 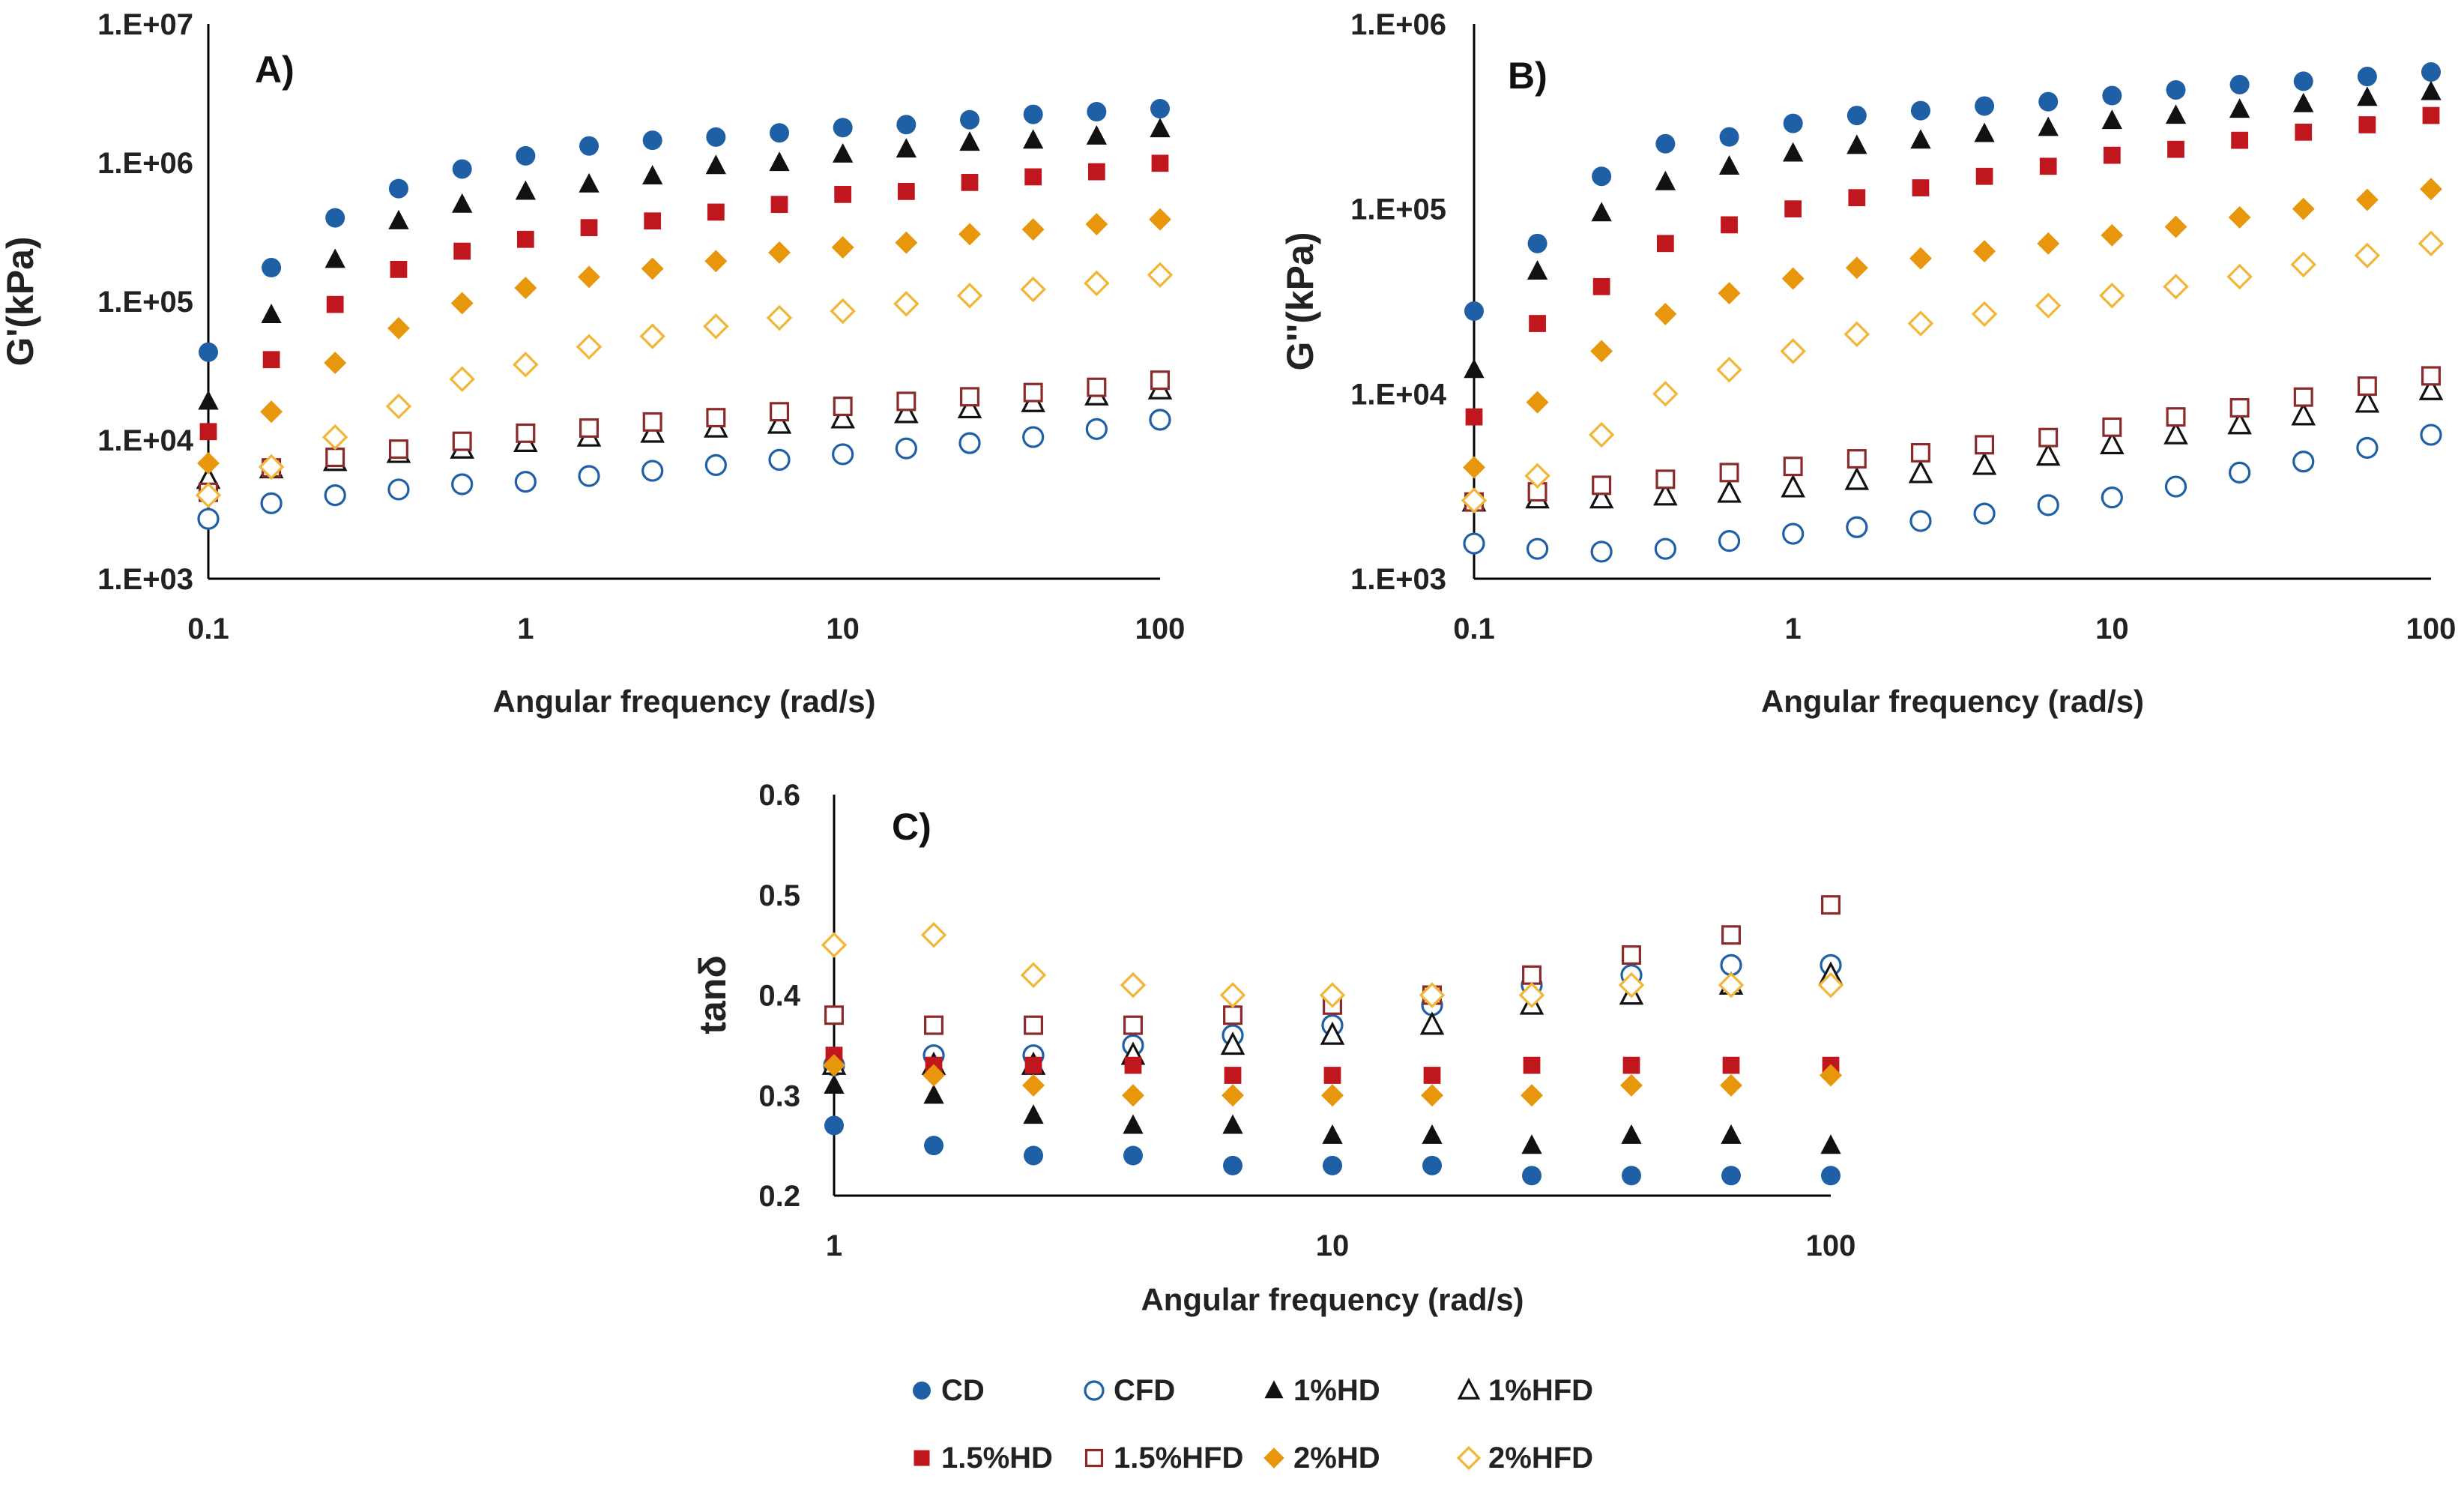 I want to click on y-tick-label: 0.2, so click(x=779, y=1196).